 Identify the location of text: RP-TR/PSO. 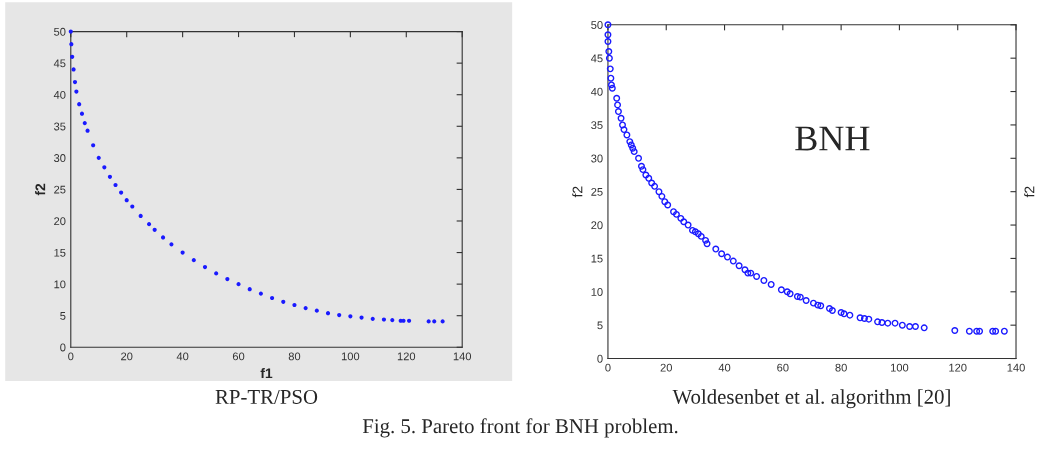
(266, 396).